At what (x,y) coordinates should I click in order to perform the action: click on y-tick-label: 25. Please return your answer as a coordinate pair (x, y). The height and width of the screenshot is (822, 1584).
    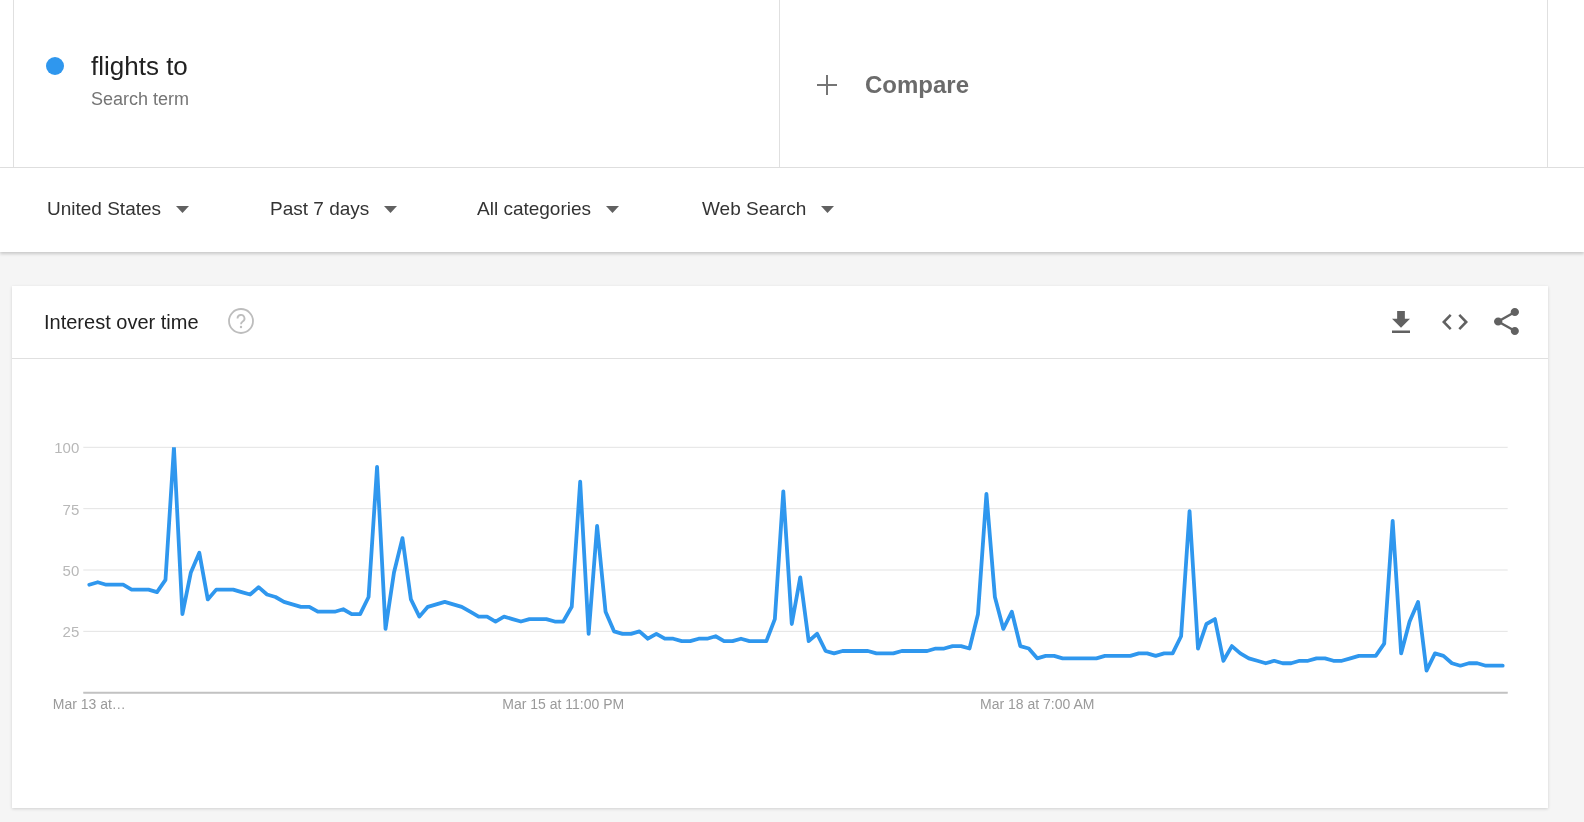
    Looking at the image, I should click on (71, 631).